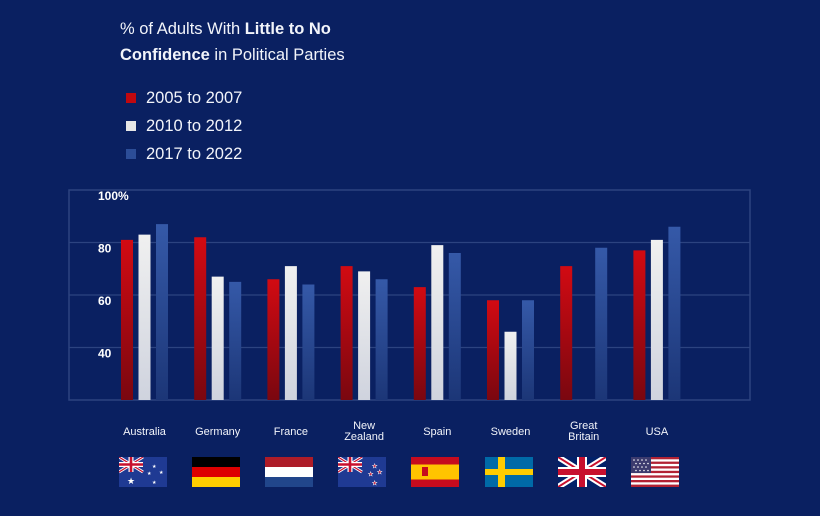  Describe the element at coordinates (105, 249) in the screenshot. I see `y-tick-label: 80` at that location.